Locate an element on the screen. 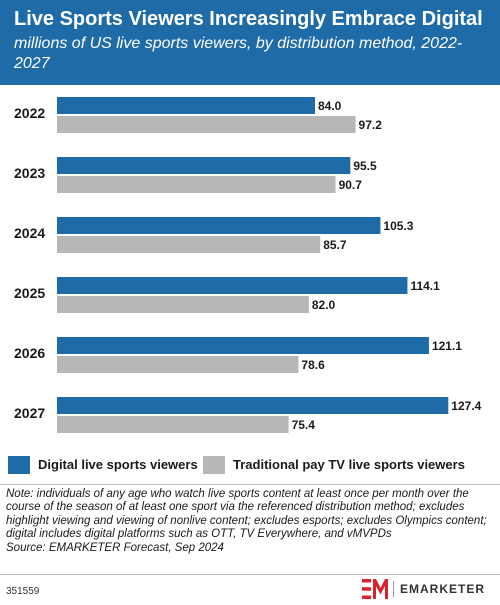 This screenshot has height=605, width=500. category-label-2025: 2025 is located at coordinates (29, 293).